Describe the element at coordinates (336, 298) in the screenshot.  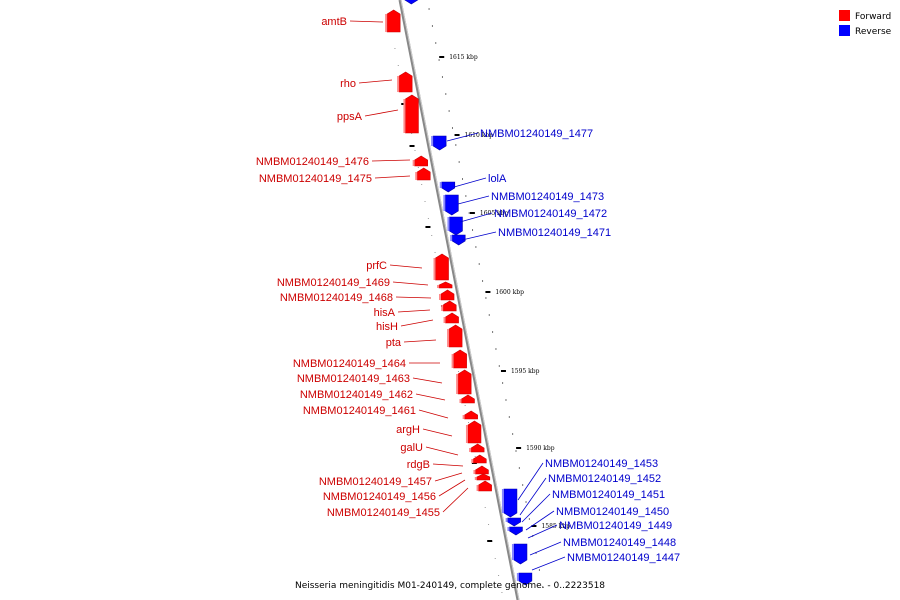
I see `gene-label-text: NMBM01240149_1468` at that location.